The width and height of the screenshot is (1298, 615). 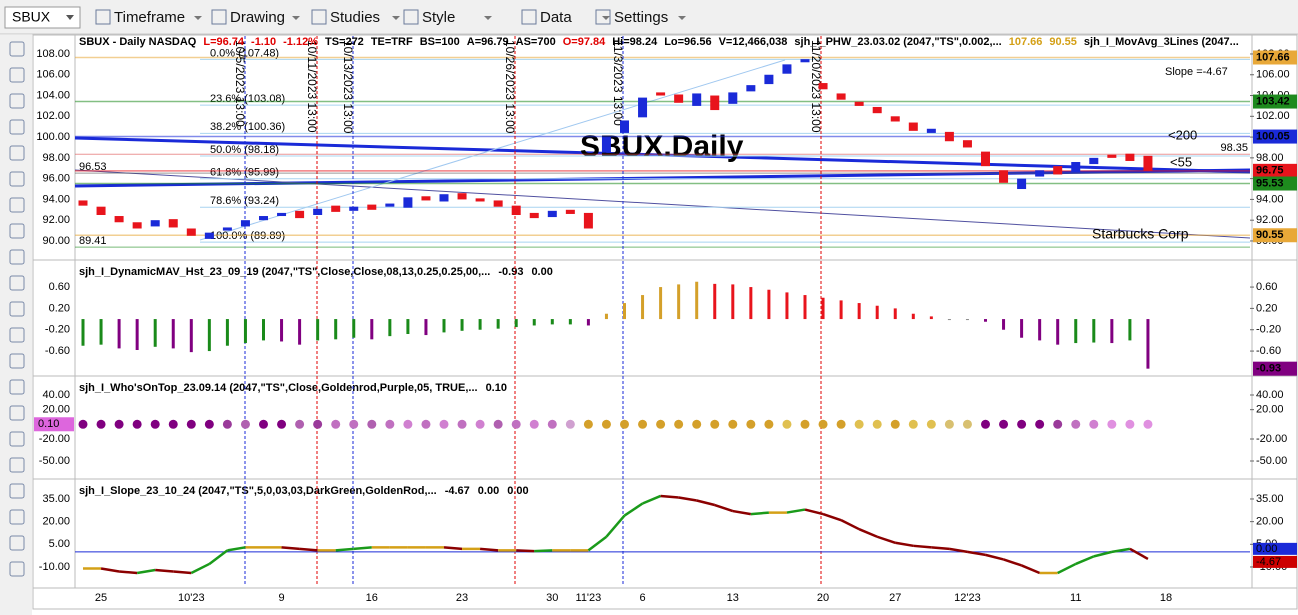 What do you see at coordinates (641, 17) in the screenshot?
I see `menu: Settings` at bounding box center [641, 17].